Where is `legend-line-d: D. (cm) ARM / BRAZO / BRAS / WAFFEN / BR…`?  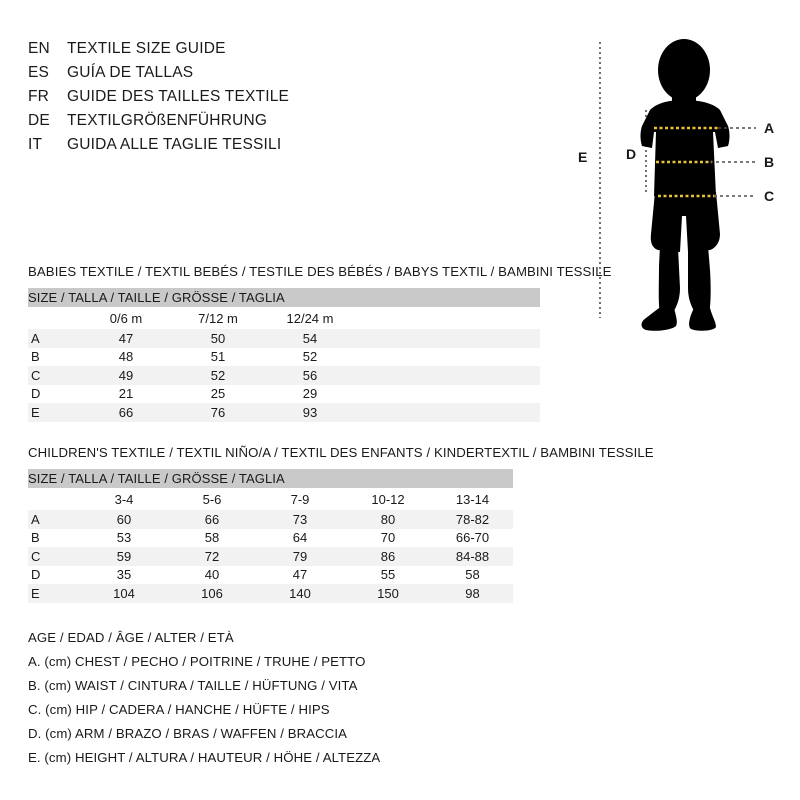
legend-line-d: D. (cm) ARM / BRAZO / BRAS / WAFFEN / BR… is located at coordinates (188, 733).